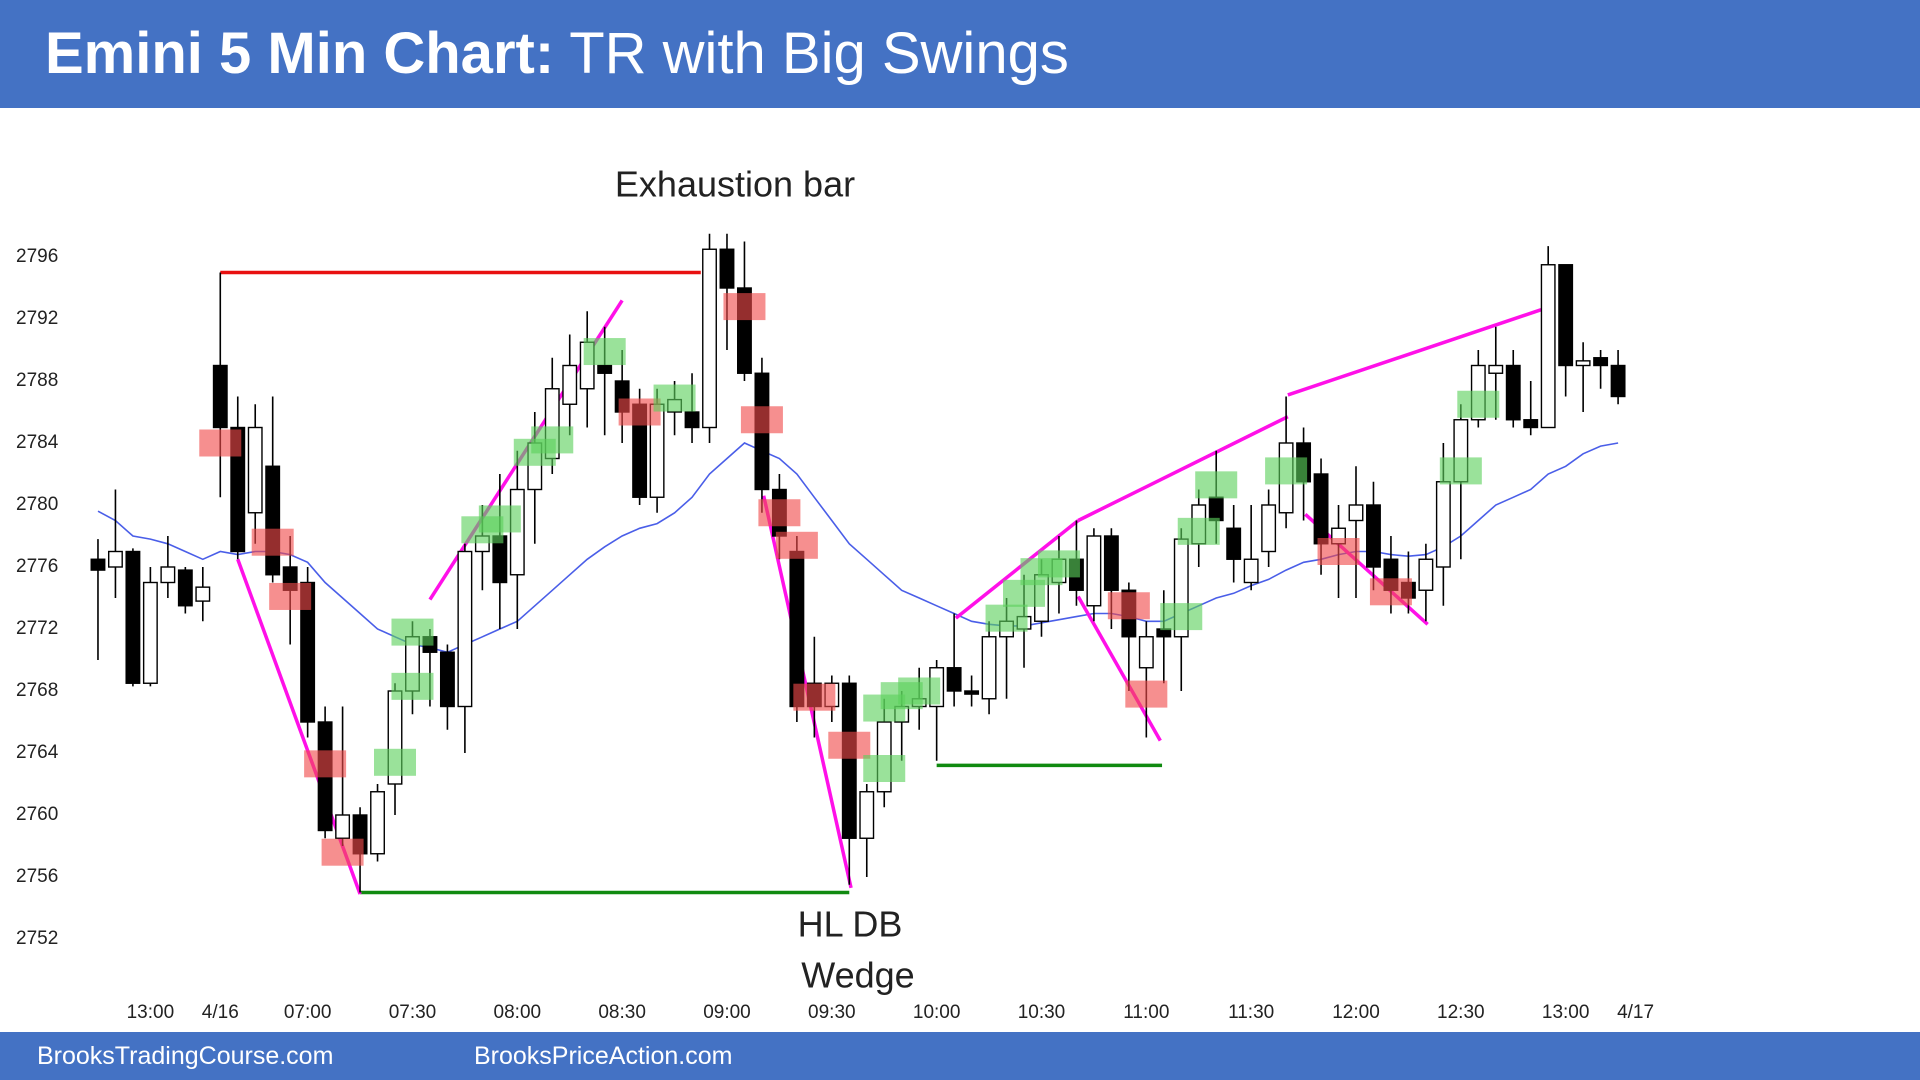  I want to click on y-tick-label: 2768, so click(37, 690).